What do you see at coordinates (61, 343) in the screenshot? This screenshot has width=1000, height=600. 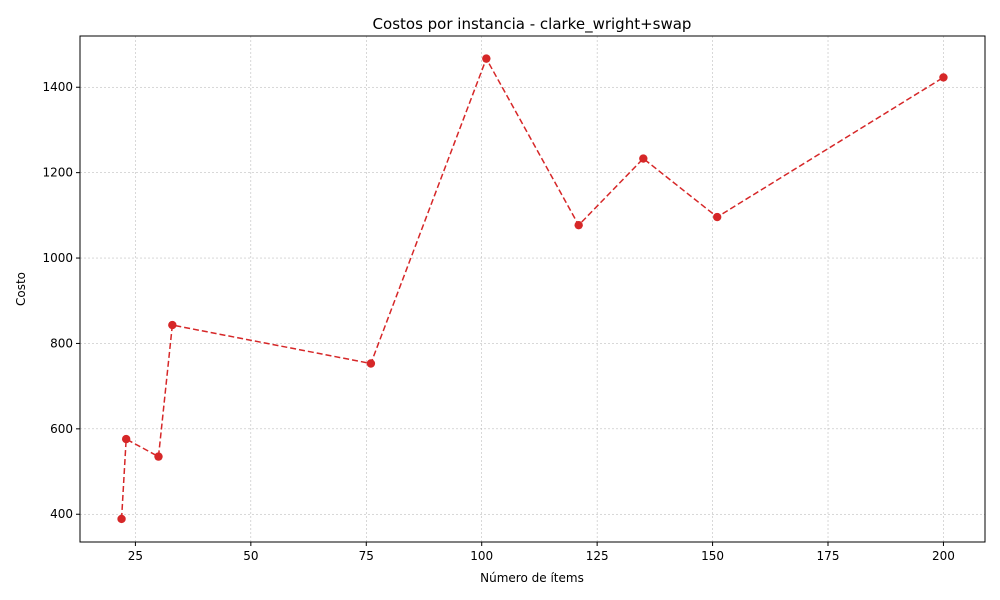 I see `y-tick-label: 800` at bounding box center [61, 343].